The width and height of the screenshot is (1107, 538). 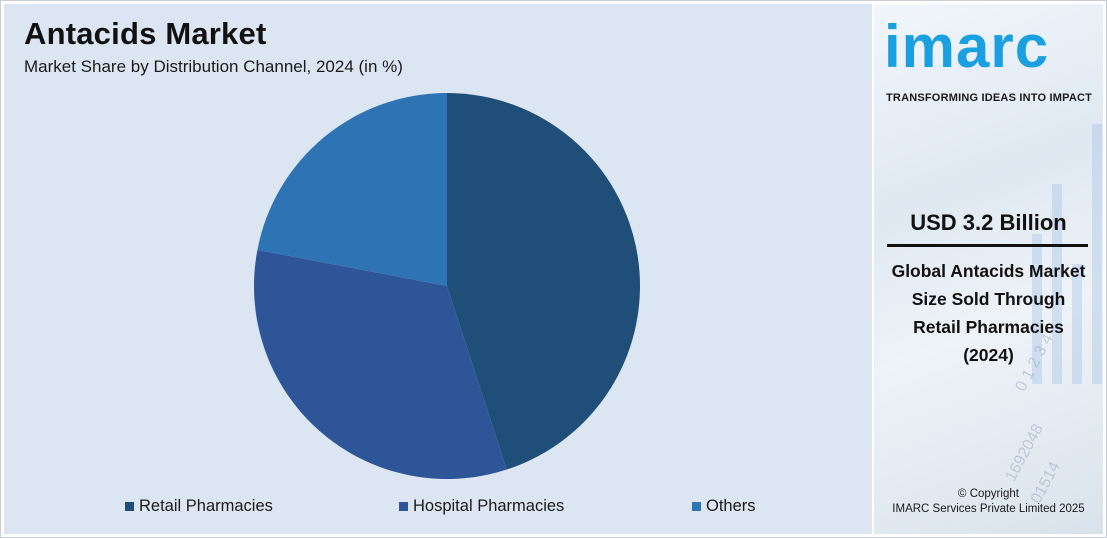 I want to click on divider, so click(x=987, y=245).